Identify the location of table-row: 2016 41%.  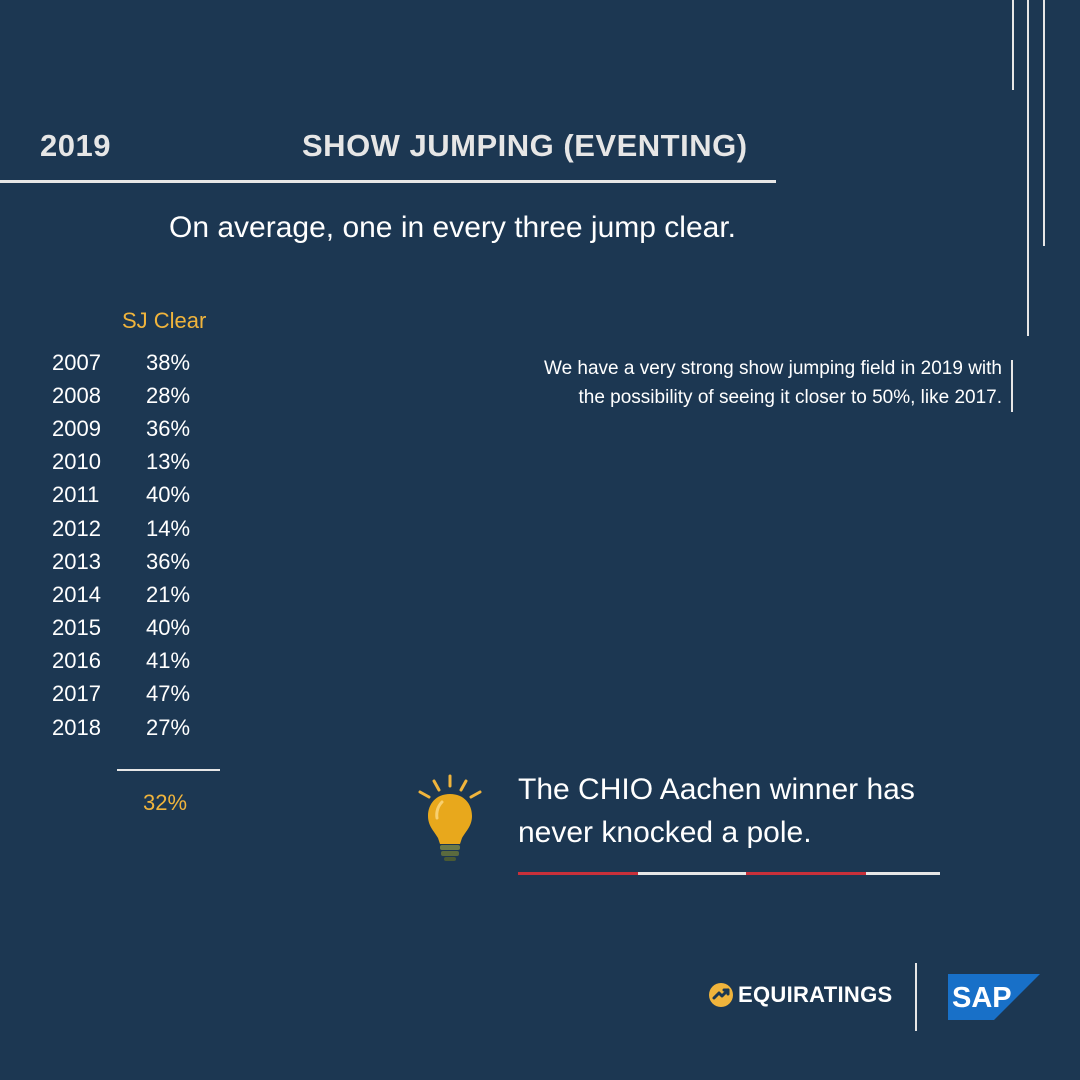
(129, 661).